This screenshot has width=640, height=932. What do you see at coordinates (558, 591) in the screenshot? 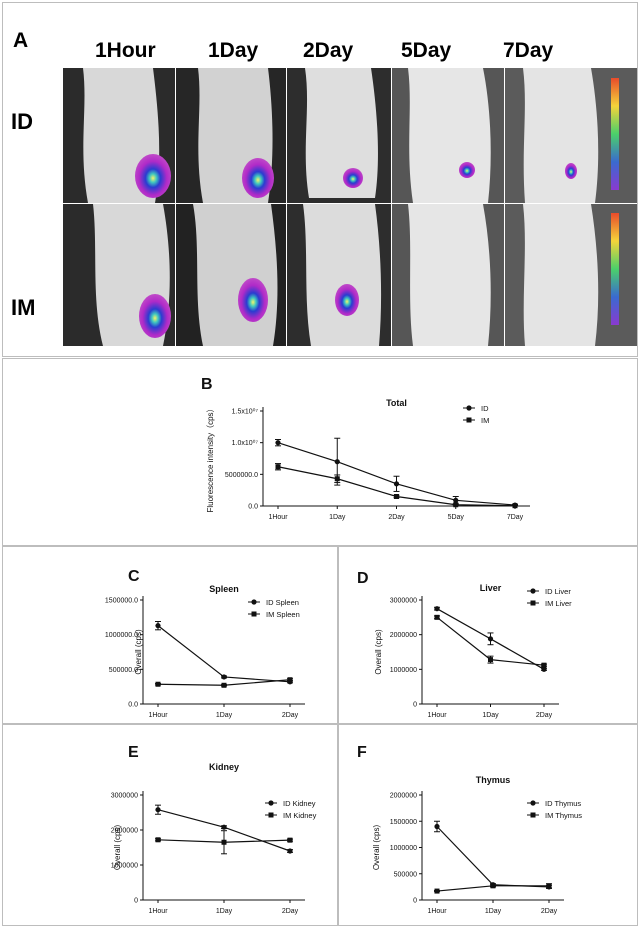
I see `legend-label: ID Liver` at bounding box center [558, 591].